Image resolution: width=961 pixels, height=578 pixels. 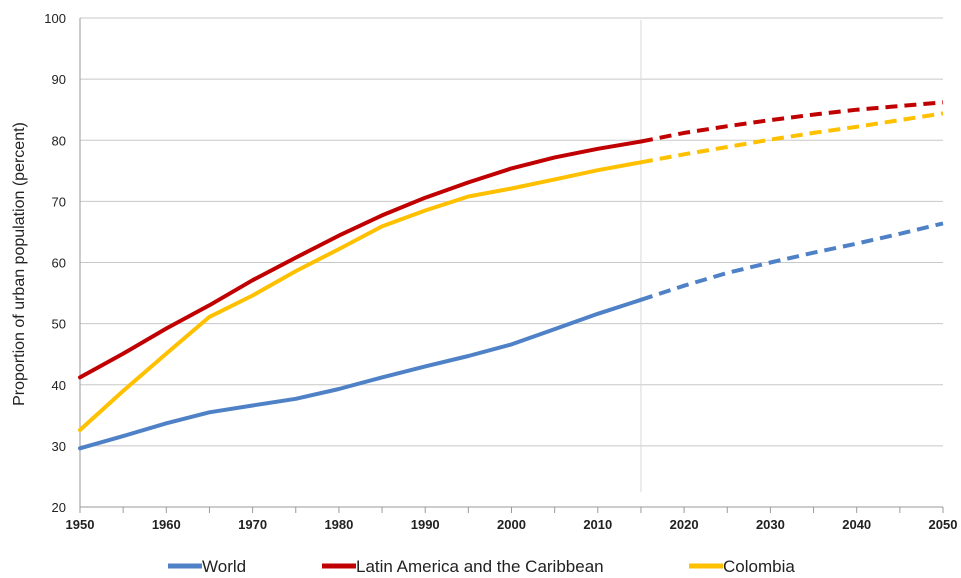 What do you see at coordinates (425, 524) in the screenshot?
I see `x-tick-label: 1990` at bounding box center [425, 524].